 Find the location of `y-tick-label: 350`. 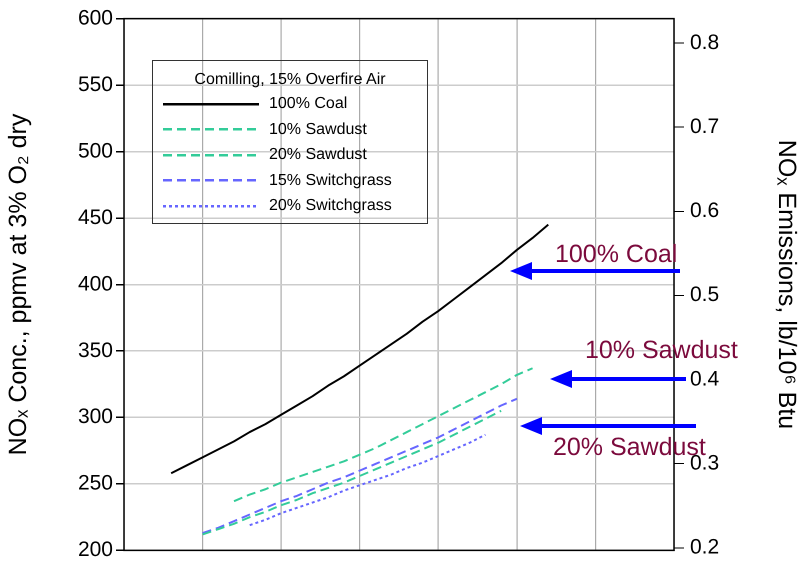

y-tick-label: 350 is located at coordinates (95, 350).